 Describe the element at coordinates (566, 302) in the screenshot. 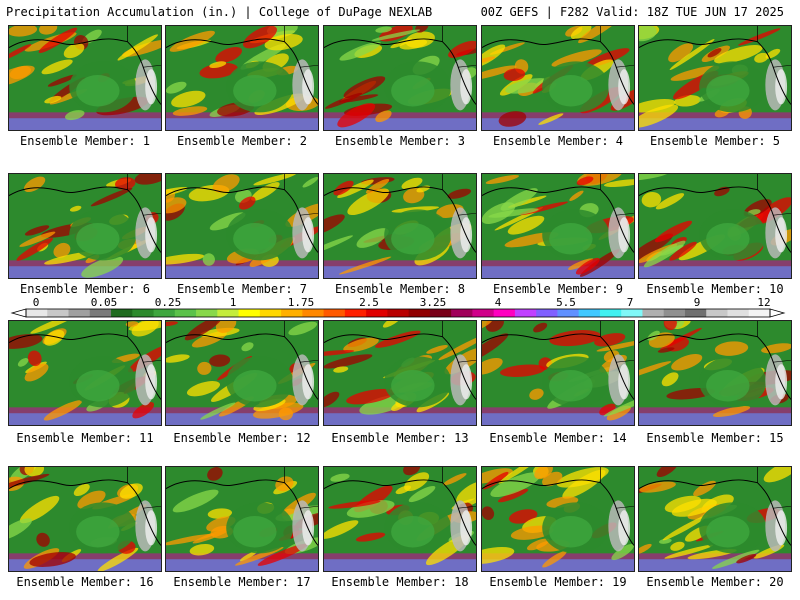

I see `colorbar-tick-label: 5.5` at that location.